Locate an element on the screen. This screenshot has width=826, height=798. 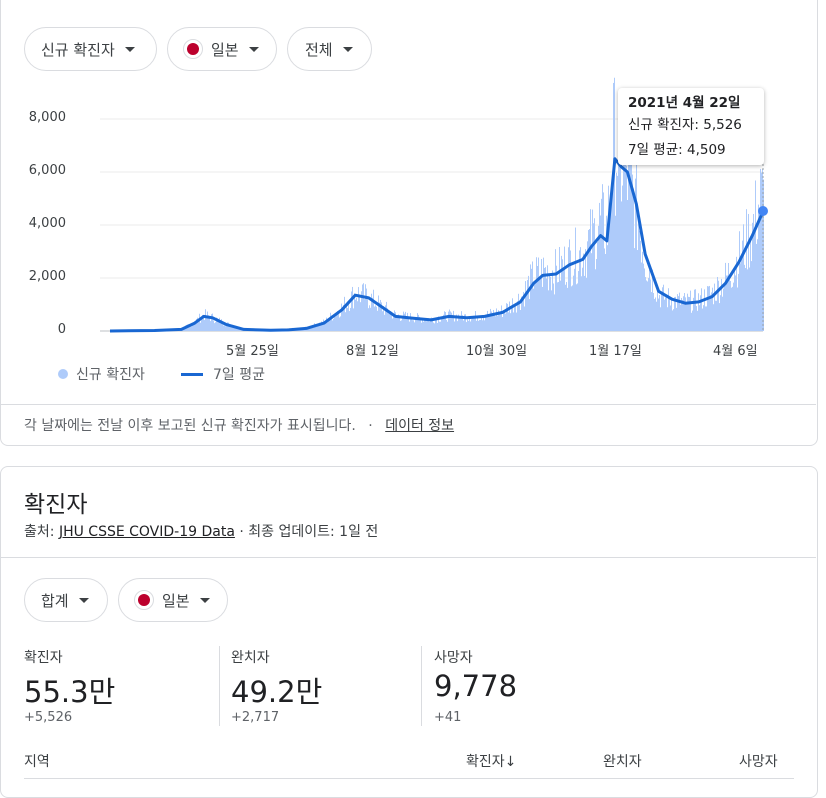
country-dropdown: 일본 is located at coordinates (173, 600).